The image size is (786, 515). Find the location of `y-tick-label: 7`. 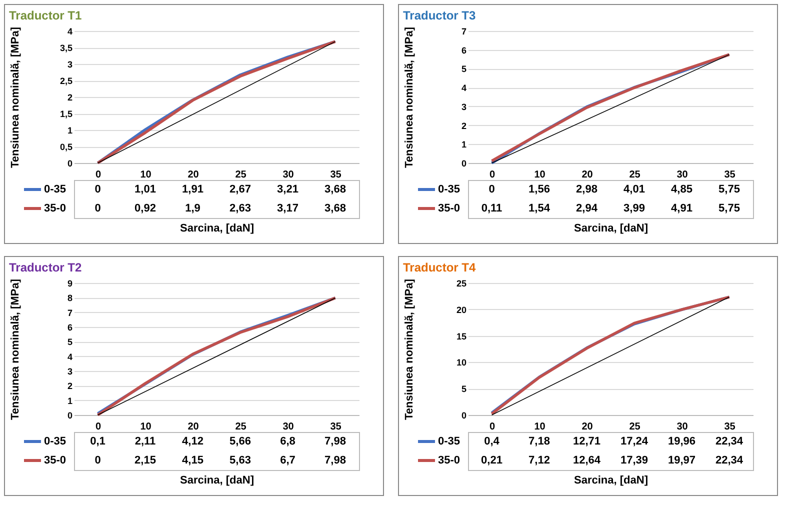

y-tick-label: 7 is located at coordinates (463, 31).